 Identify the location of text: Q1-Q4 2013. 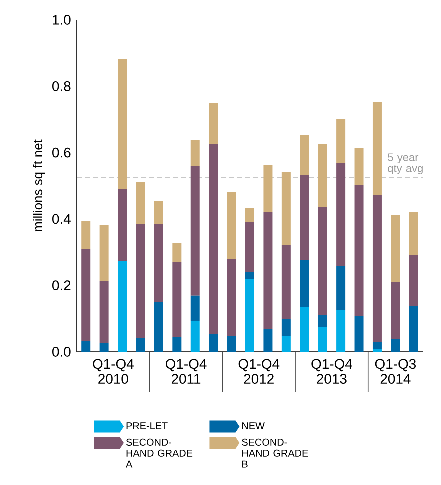
(332, 371).